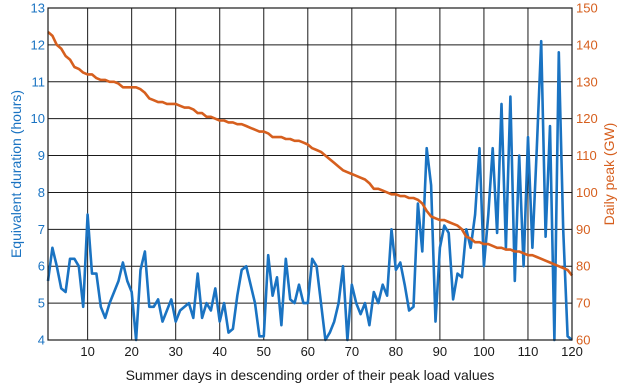 This screenshot has width=623, height=388. I want to click on y-left-tick-label: 5, so click(41, 303).